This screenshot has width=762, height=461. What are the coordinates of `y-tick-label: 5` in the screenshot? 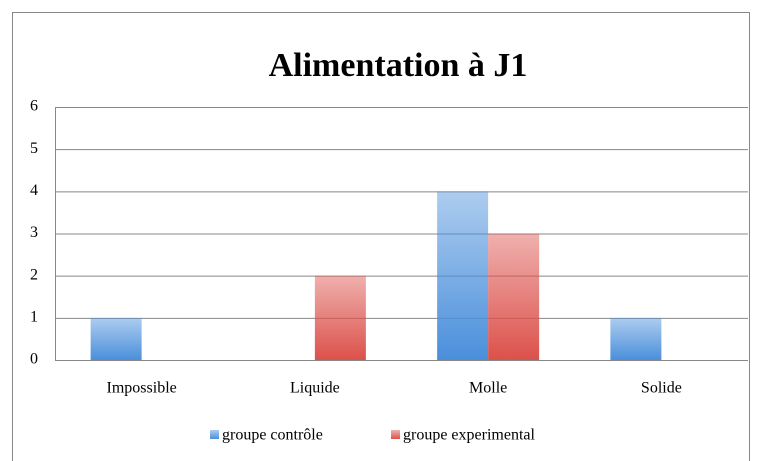 It's located at (34, 148).